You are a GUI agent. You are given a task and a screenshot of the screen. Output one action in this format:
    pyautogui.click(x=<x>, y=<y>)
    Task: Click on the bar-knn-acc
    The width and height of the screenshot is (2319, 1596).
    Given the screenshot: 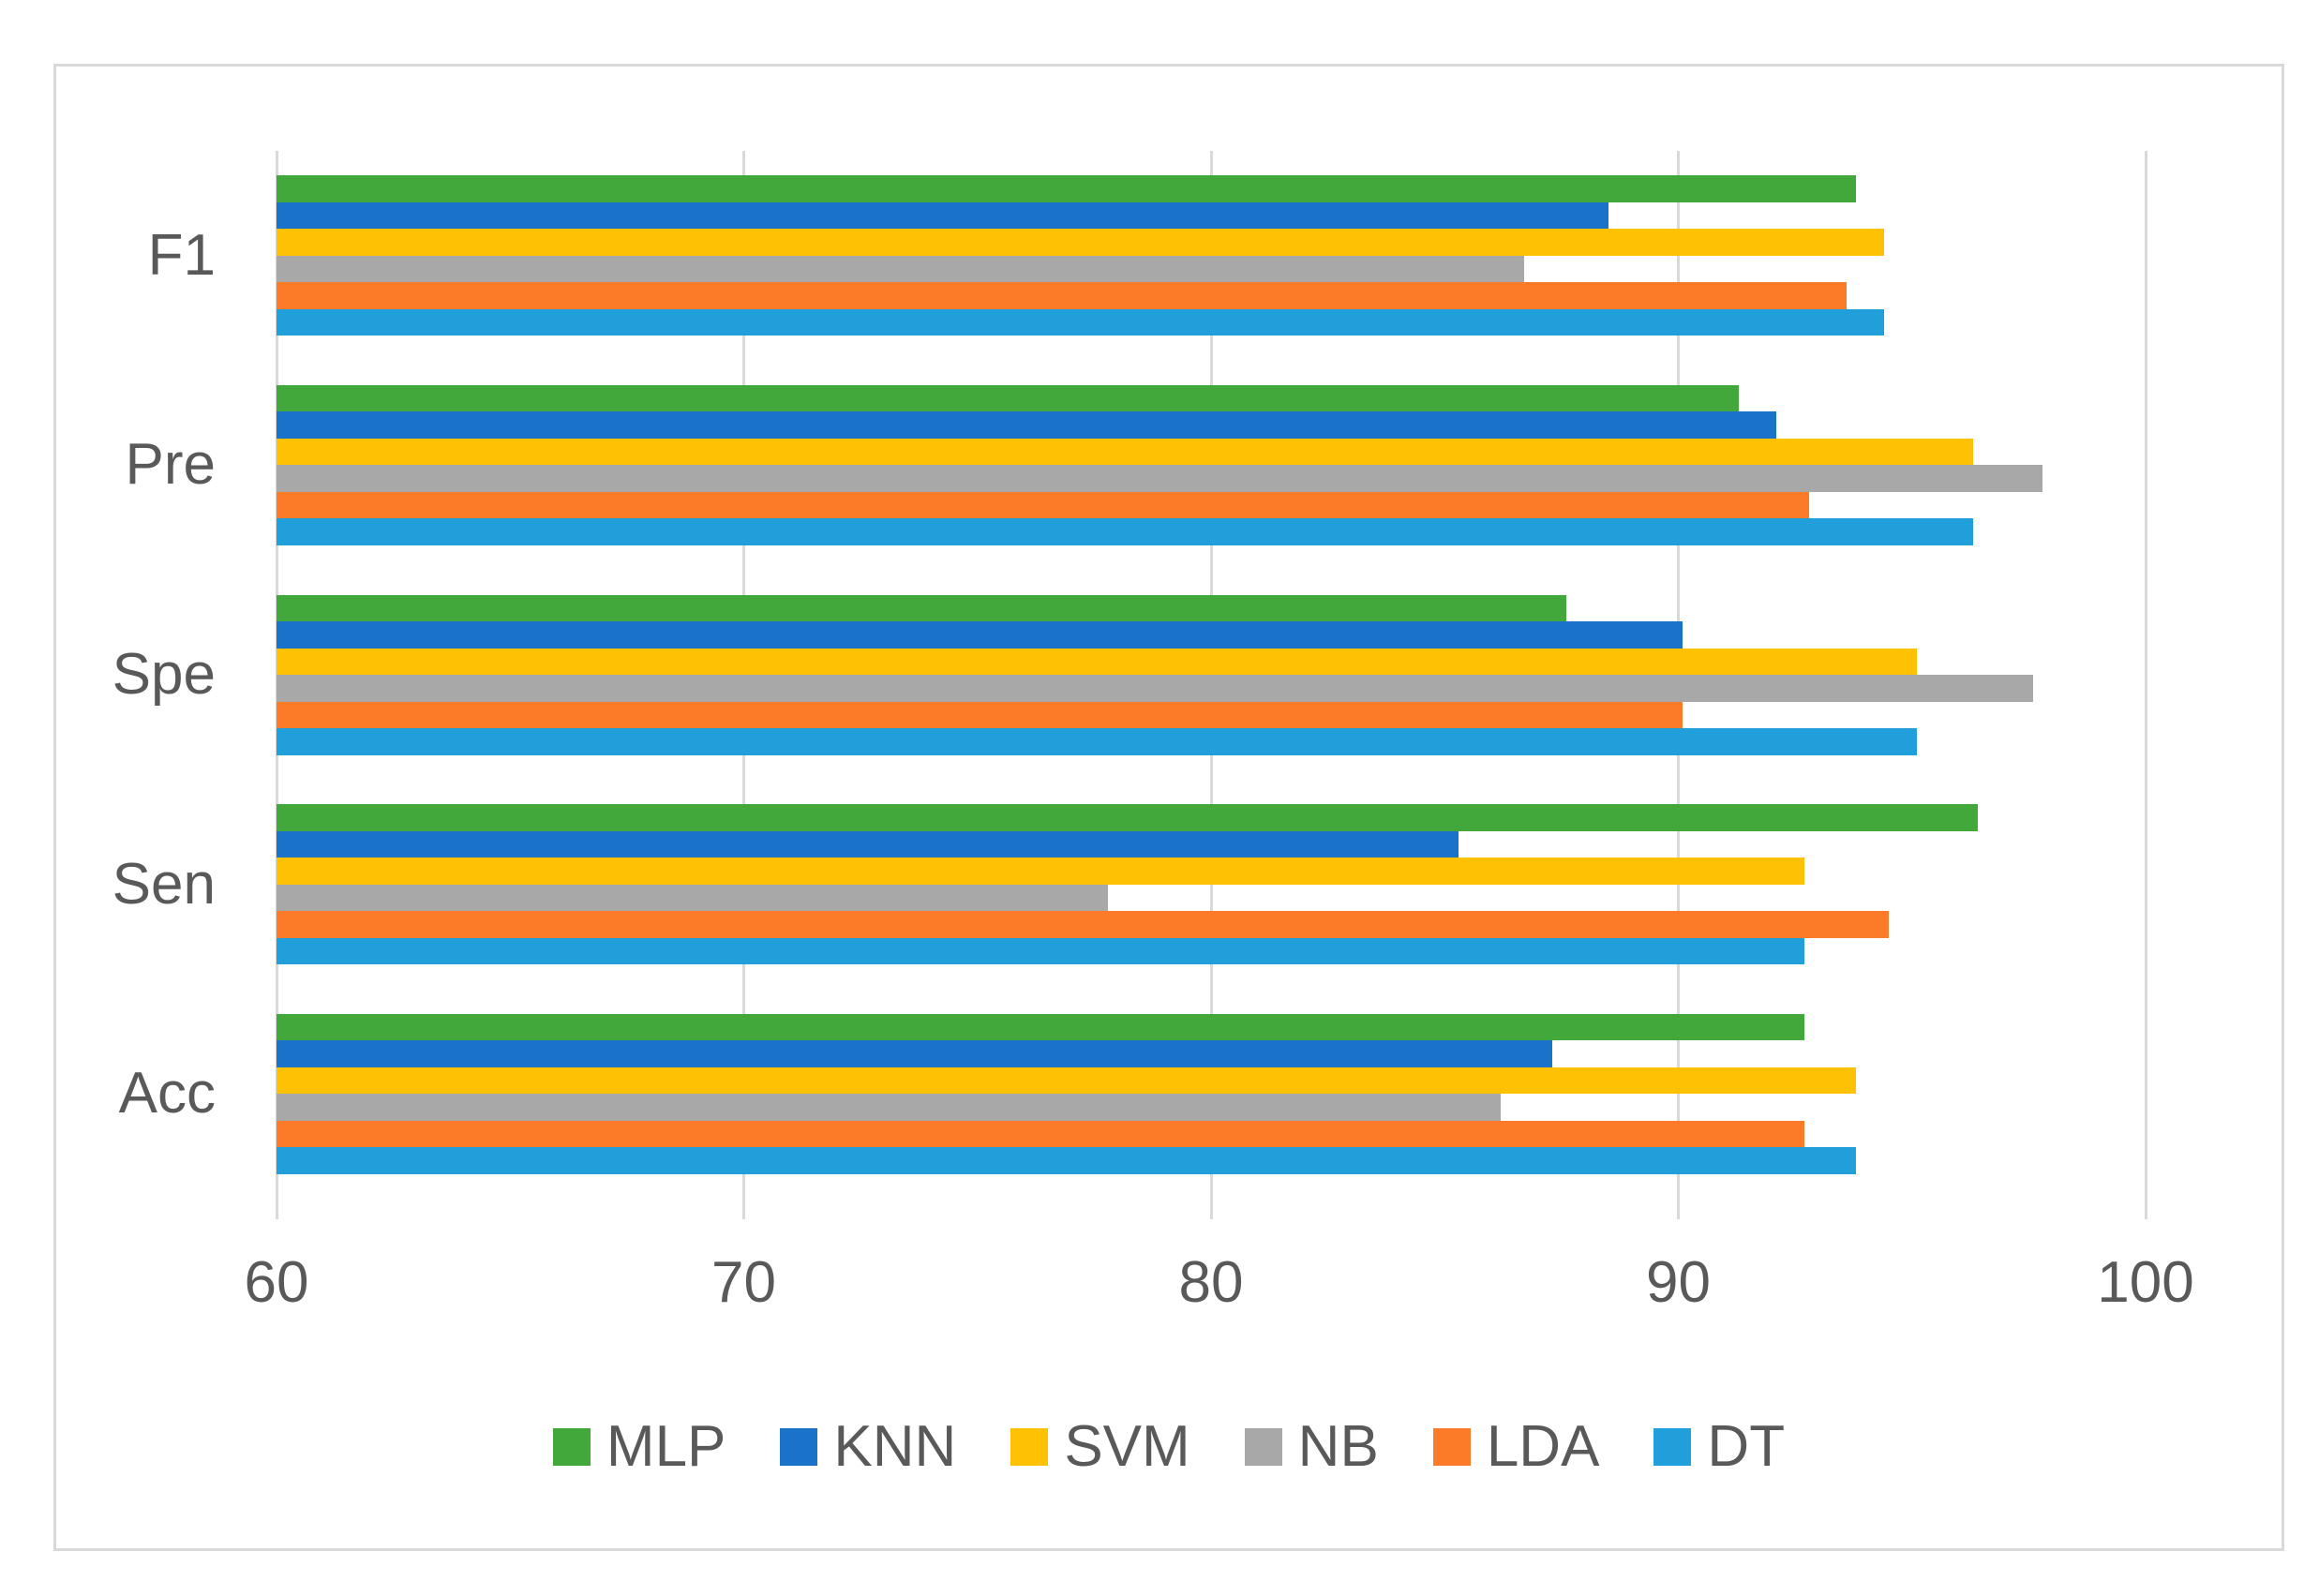 What is the action you would take?
    pyautogui.click(x=914, y=1054)
    